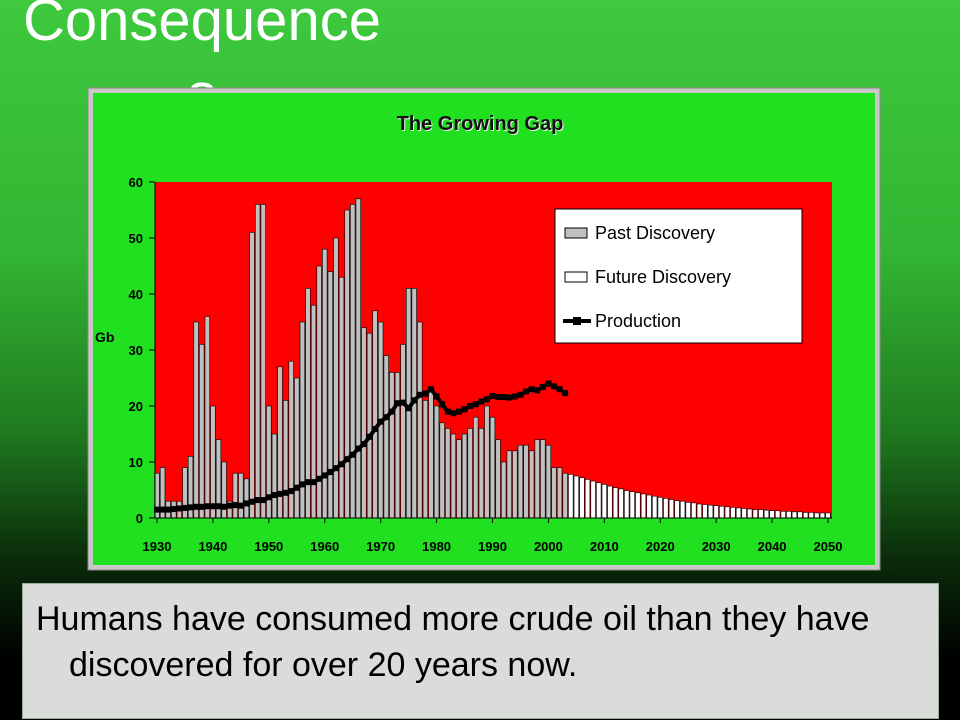  Describe the element at coordinates (678, 276) in the screenshot. I see `legend-box` at that location.